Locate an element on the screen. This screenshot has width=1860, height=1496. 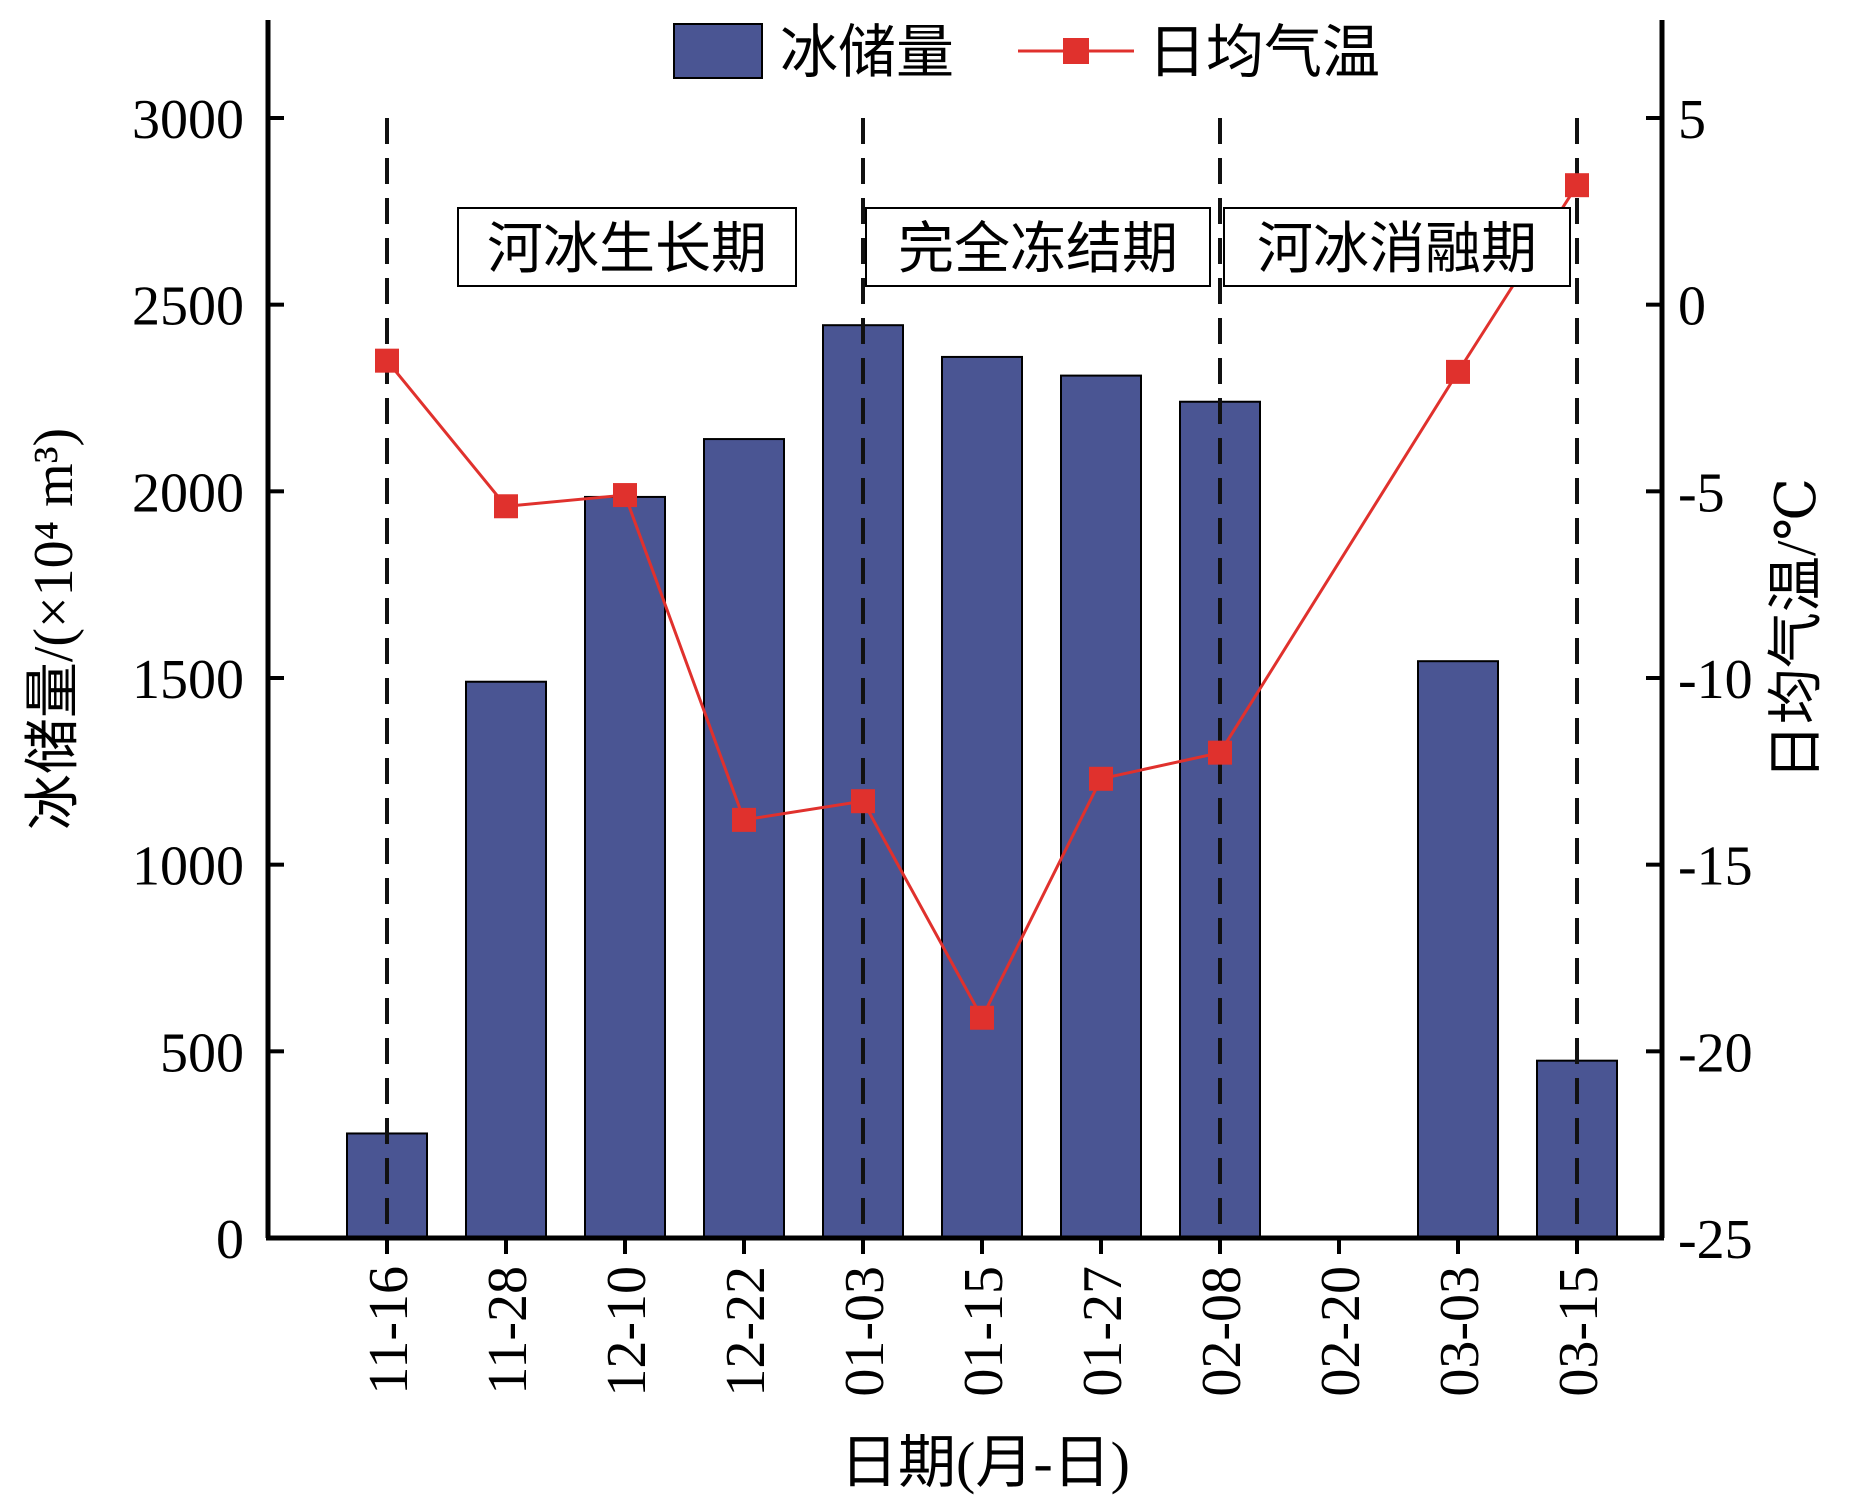
legend: 冰储量 日均气温 is located at coordinates (1026, 52).